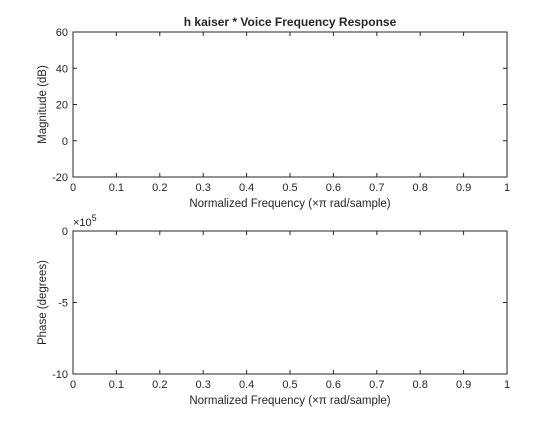  Describe the element at coordinates (289, 401) in the screenshot. I see `phase-x-axis-label: Normalized Frequency (×π rad/sample)` at that location.